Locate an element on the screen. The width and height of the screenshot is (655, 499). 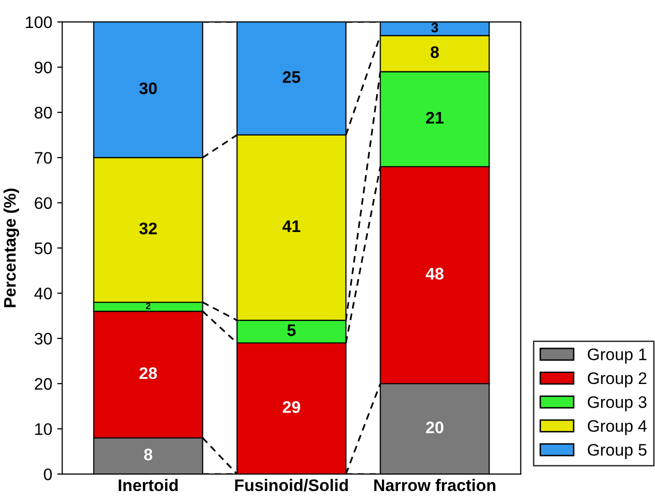
legend-label: Group 1 is located at coordinates (617, 356).